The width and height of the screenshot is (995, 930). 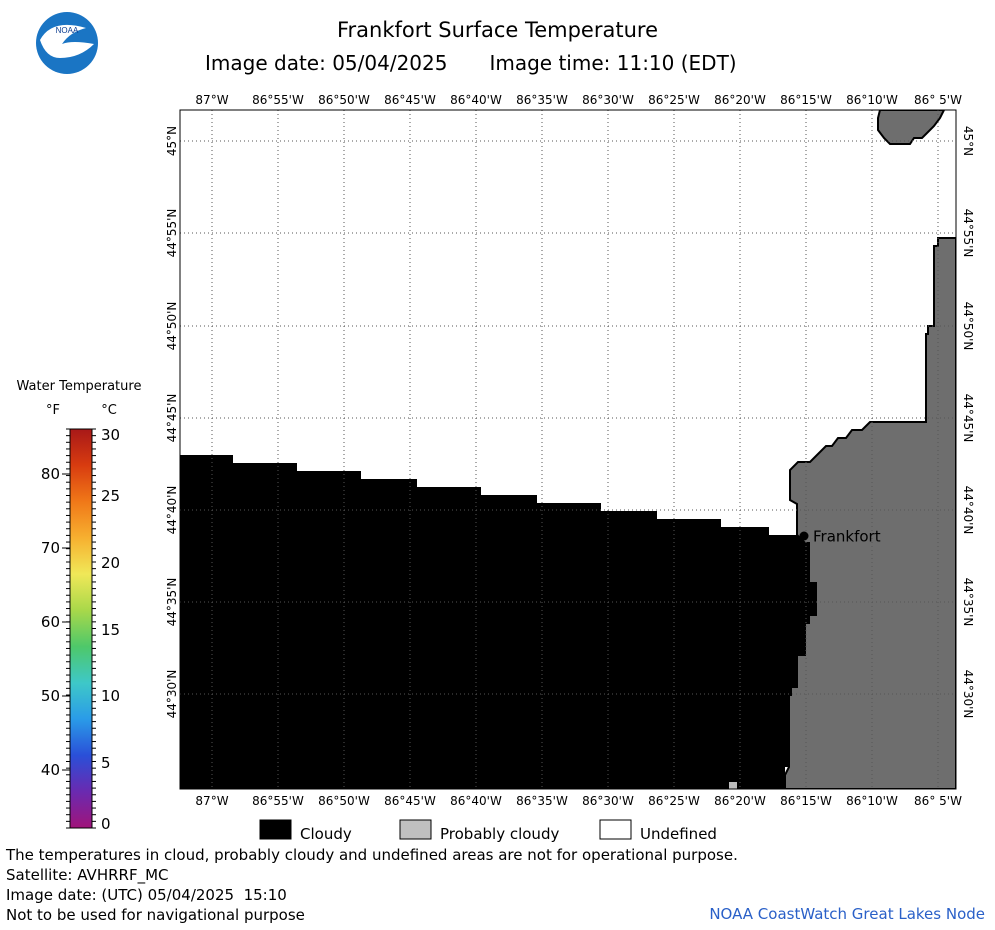 What do you see at coordinates (110, 435) in the screenshot?
I see `colorbar-c-label: 30` at bounding box center [110, 435].